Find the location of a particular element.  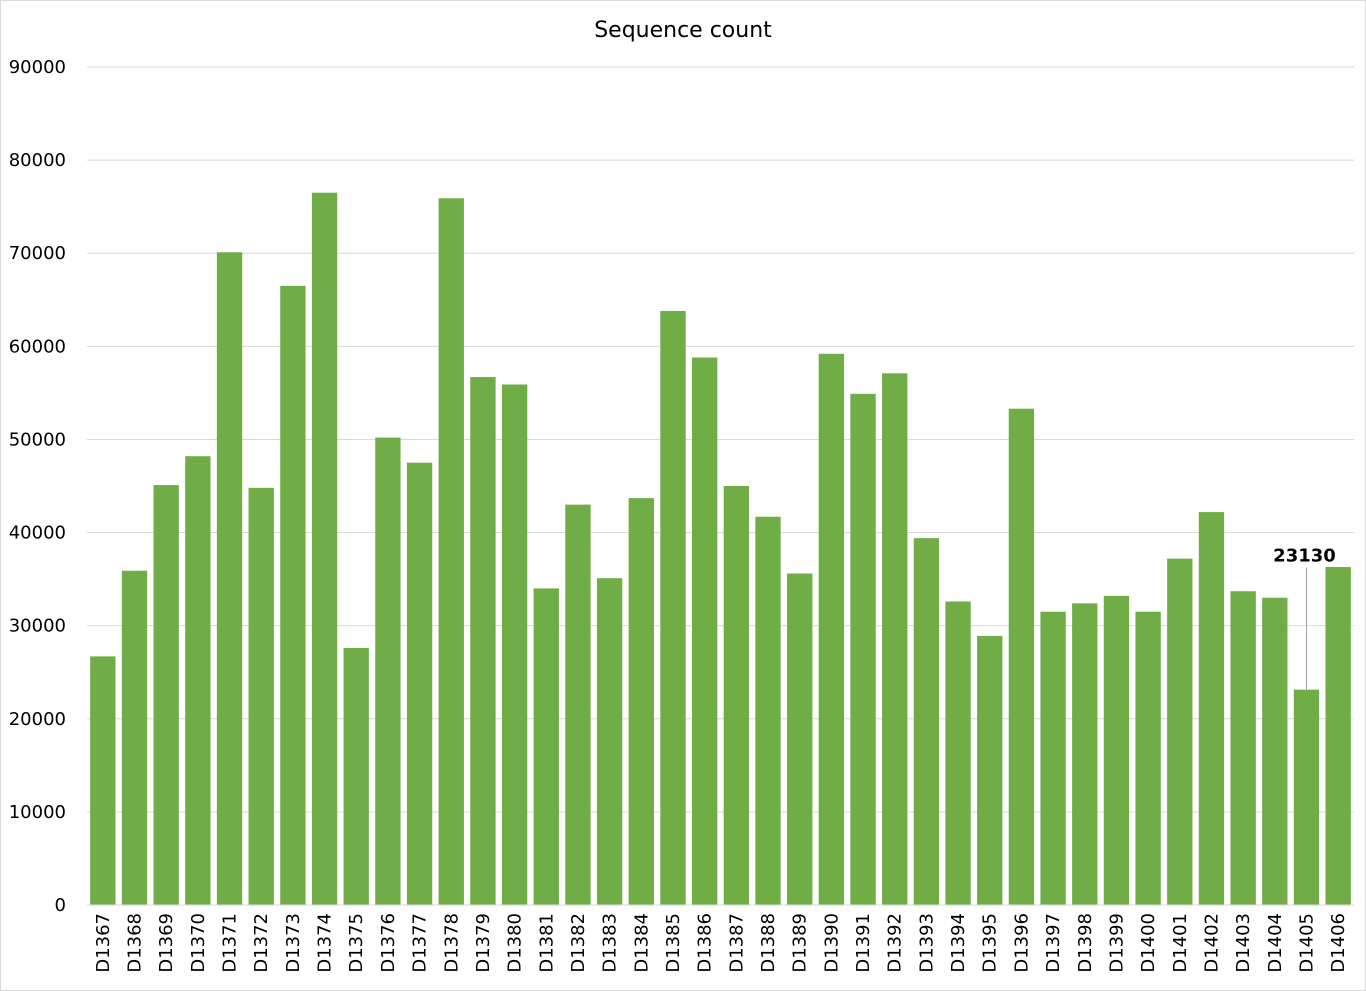

x-tick-label: D1388 is located at coordinates (768, 943).